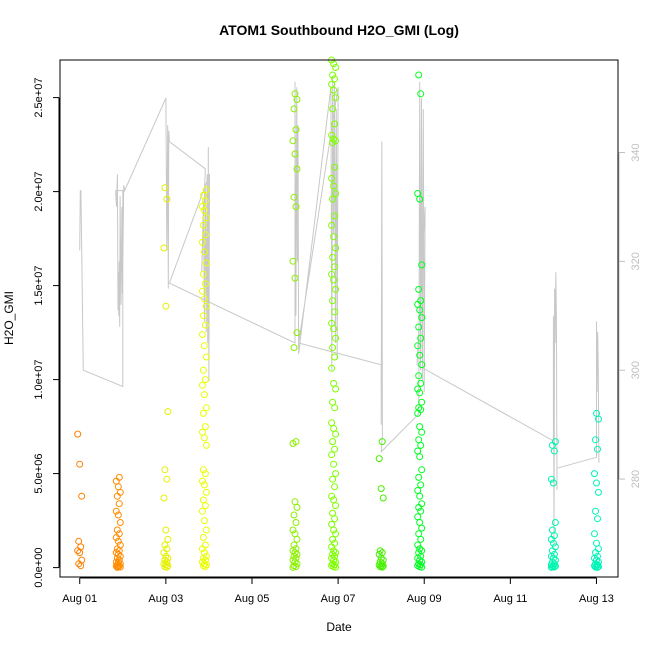 The width and height of the screenshot is (650, 650). What do you see at coordinates (424, 599) in the screenshot?
I see `x-tick-label: Aug 09` at bounding box center [424, 599].